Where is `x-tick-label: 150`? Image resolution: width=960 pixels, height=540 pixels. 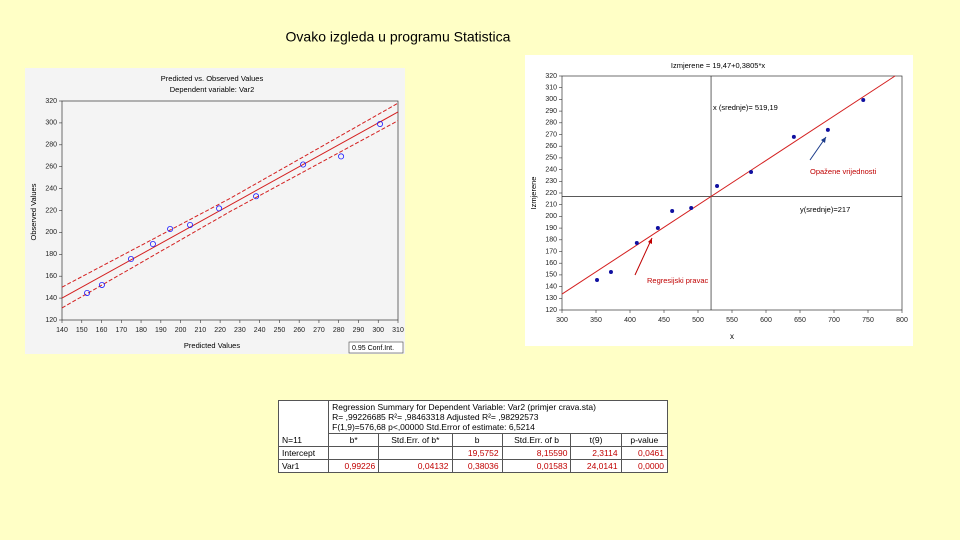
x-tick-label: 150 is located at coordinates (82, 330).